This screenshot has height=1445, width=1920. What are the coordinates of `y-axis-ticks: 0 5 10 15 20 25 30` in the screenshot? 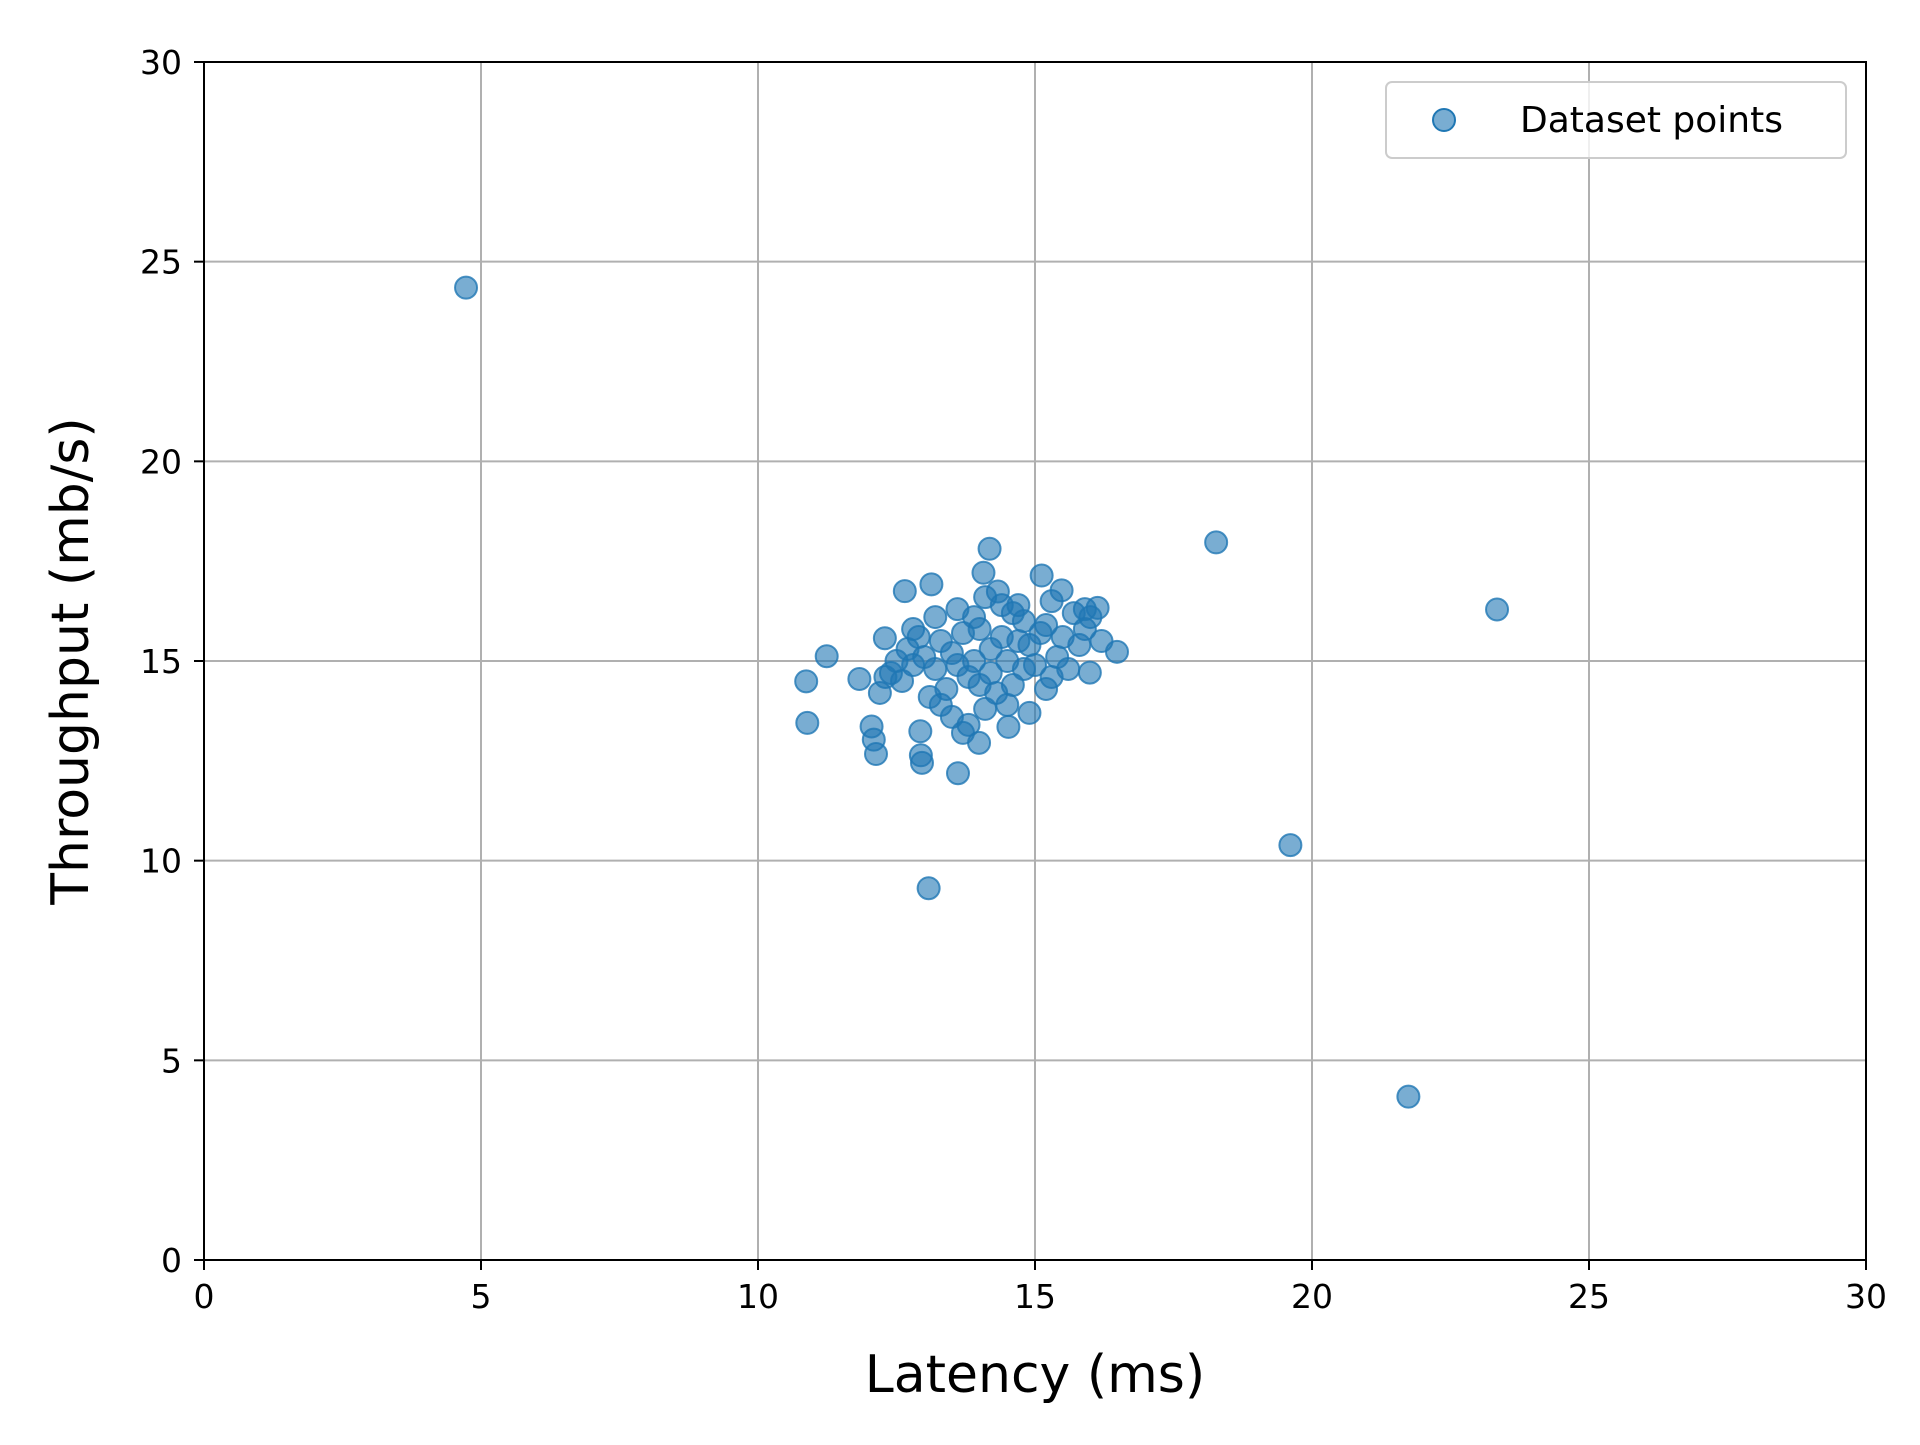 It's located at (172, 661).